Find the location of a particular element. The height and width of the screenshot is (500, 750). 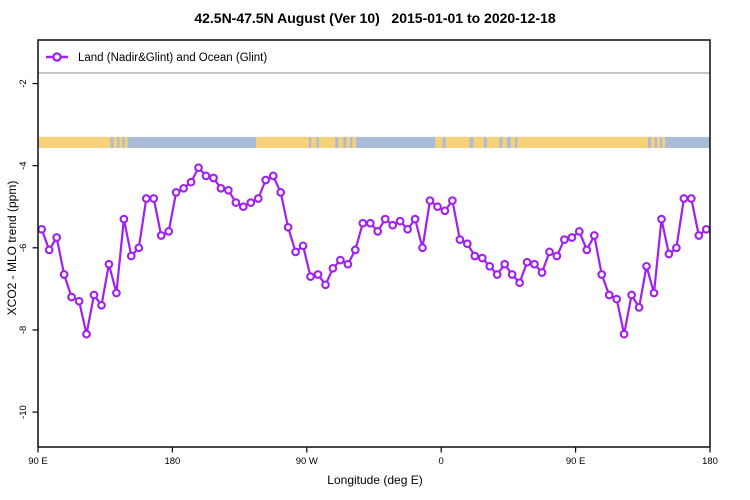

x-tick-label: 0 is located at coordinates (441, 461).